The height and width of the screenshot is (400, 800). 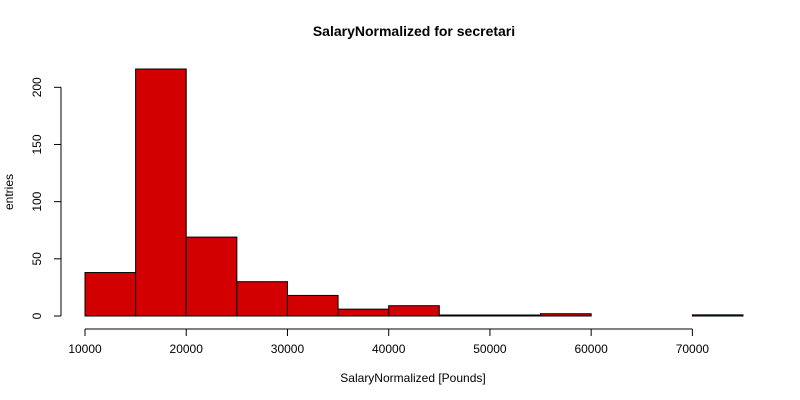 I want to click on y-axis-label: entries, so click(x=9, y=192).